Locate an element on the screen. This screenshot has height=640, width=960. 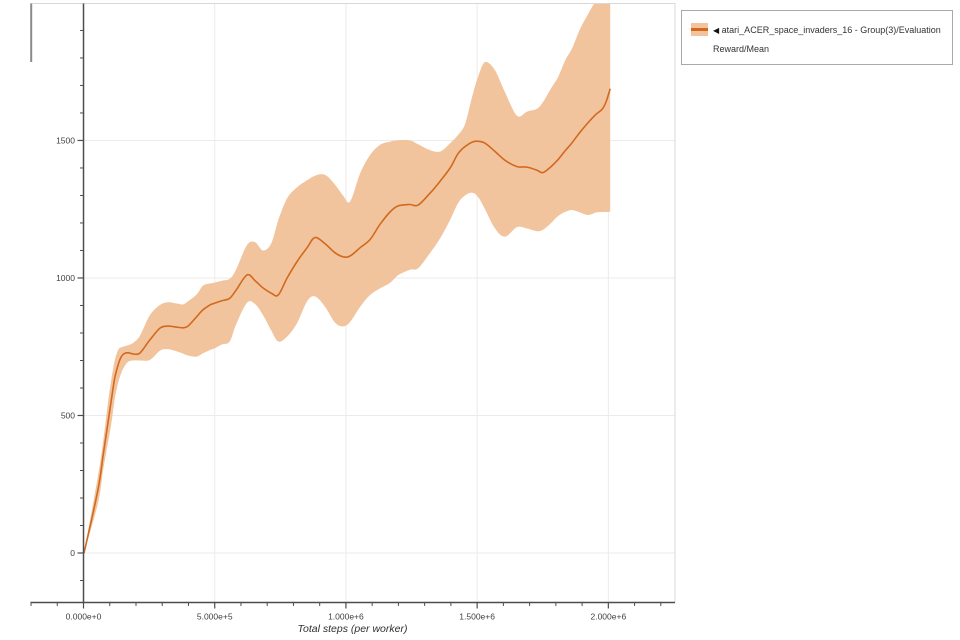
y-tick-label: 1500 is located at coordinates (65, 140).